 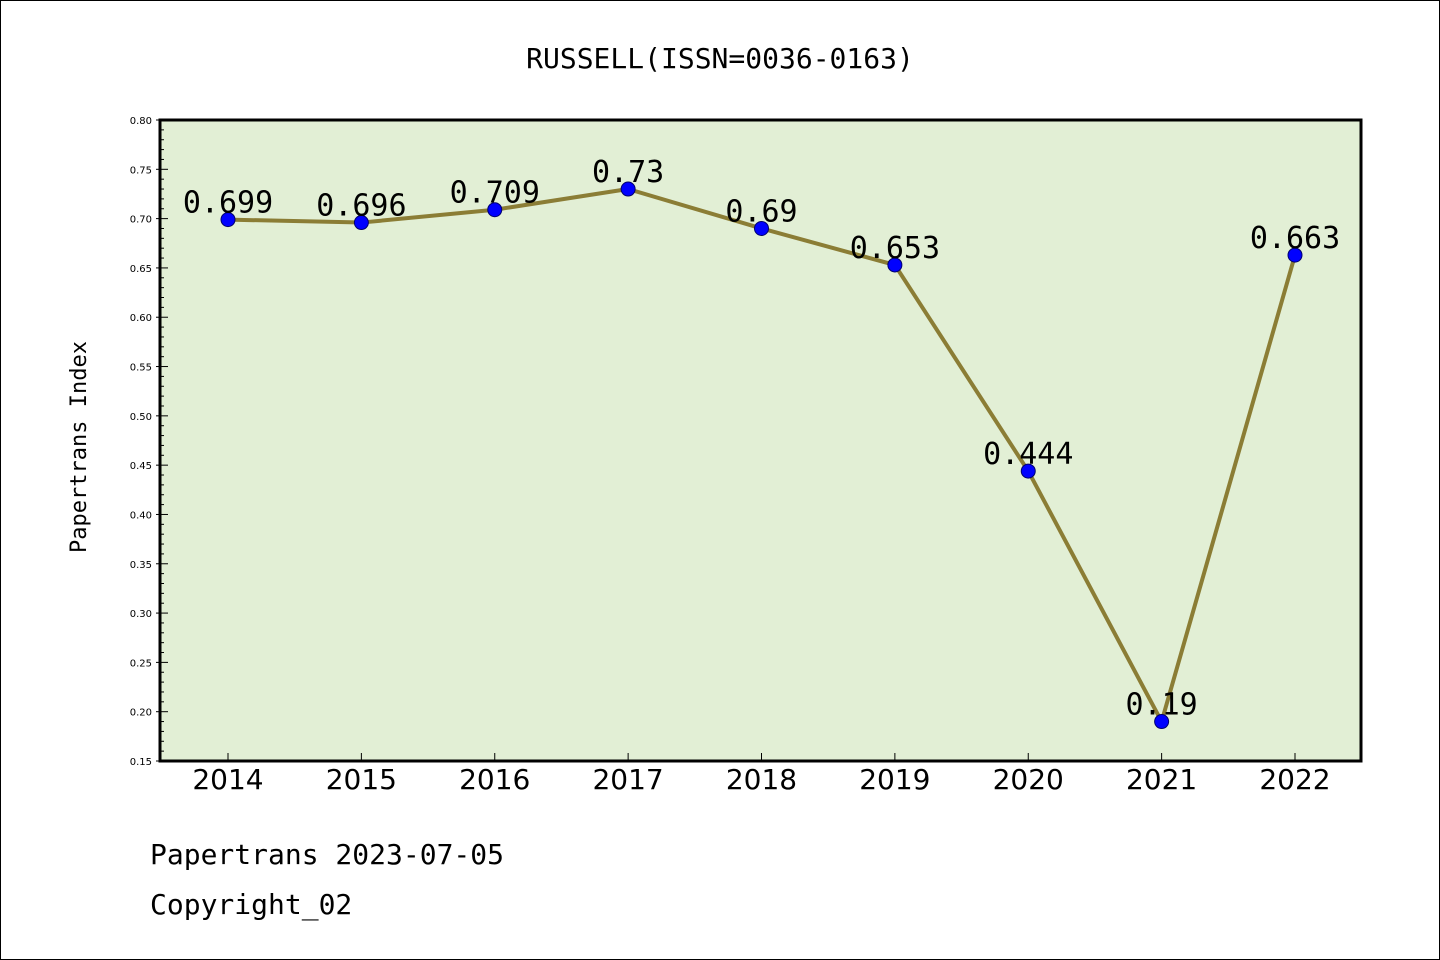 What do you see at coordinates (141, 269) in the screenshot?
I see `y-tick-label: 0.65` at bounding box center [141, 269].